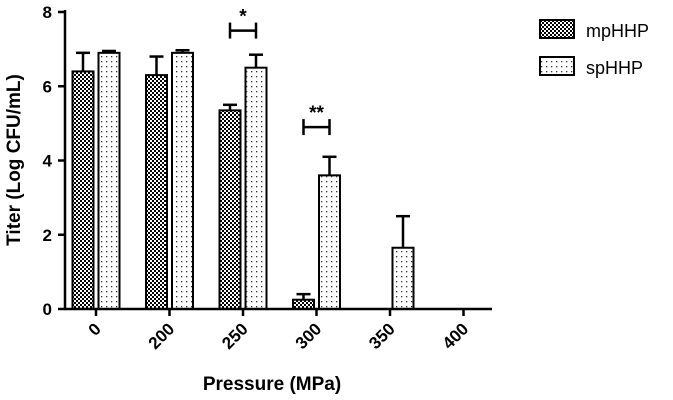 This screenshot has height=400, width=673. Describe the element at coordinates (614, 68) in the screenshot. I see `legend-label-spHHP: spHHP` at that location.